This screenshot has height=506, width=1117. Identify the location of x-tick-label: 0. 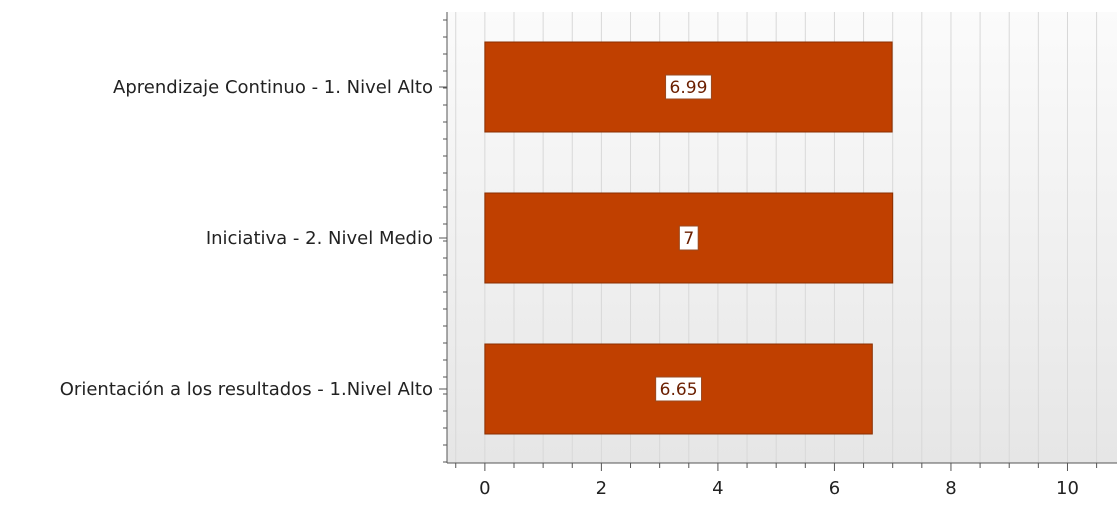
(484, 488).